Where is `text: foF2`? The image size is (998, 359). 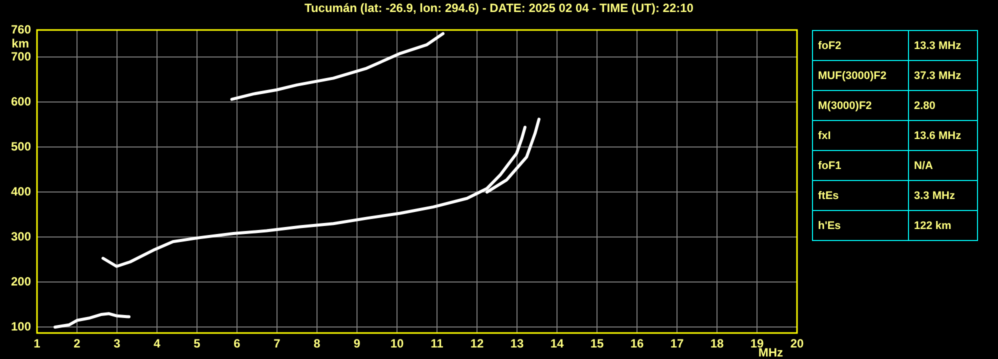
text: foF2 is located at coordinates (860, 45).